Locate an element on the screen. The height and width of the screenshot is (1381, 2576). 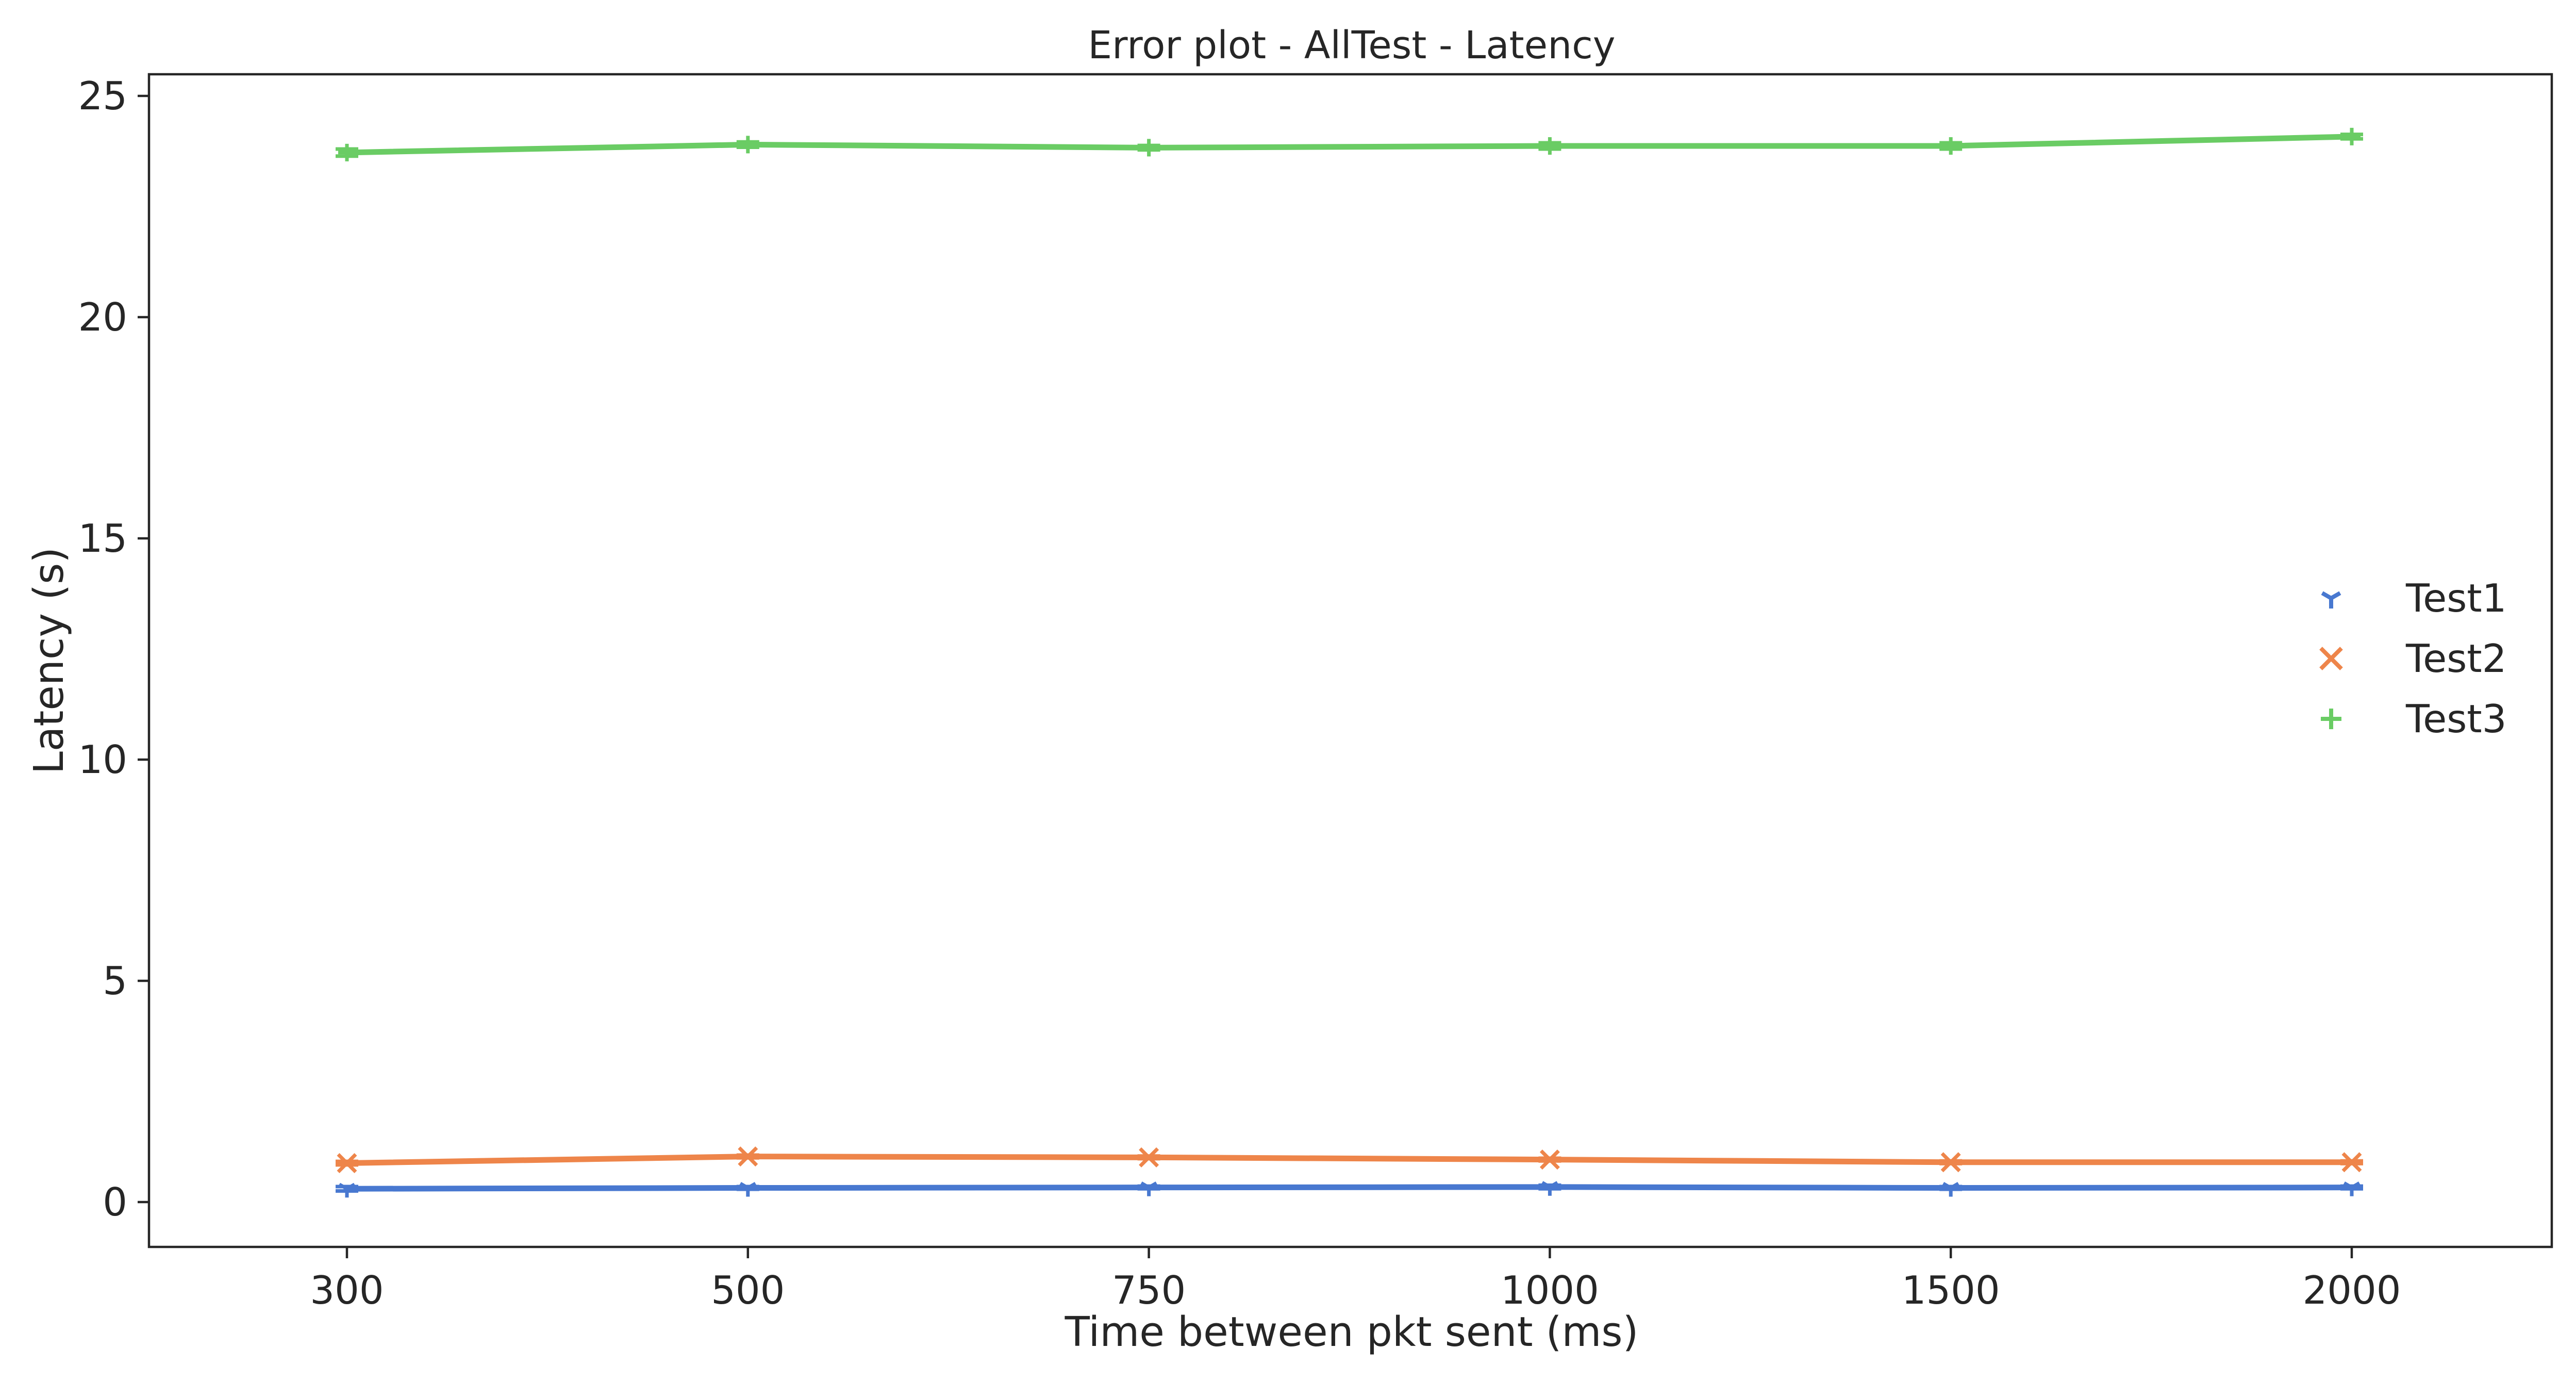
legend-item: Test1 is located at coordinates (2413, 598).